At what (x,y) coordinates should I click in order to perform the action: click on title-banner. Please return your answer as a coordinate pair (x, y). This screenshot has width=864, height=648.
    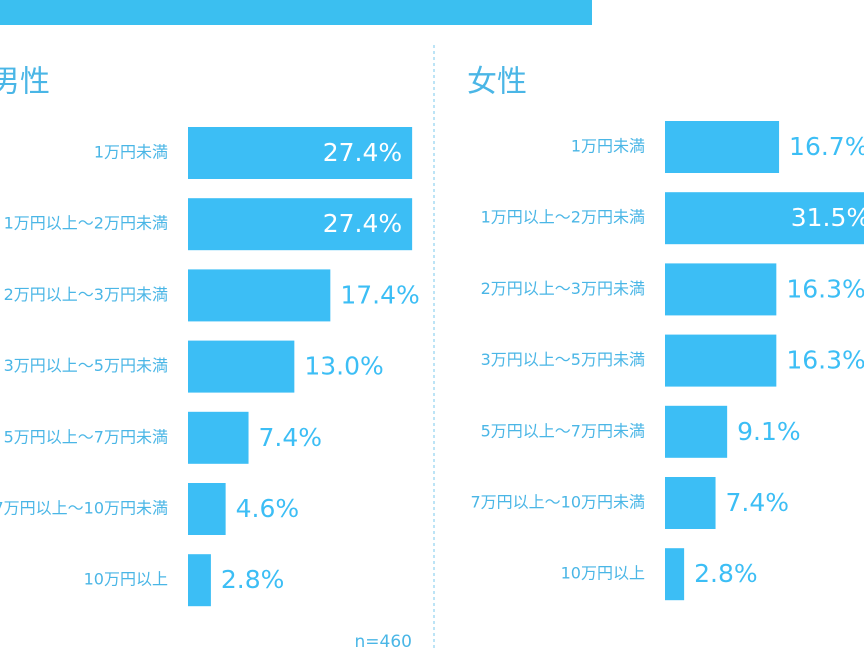
    Looking at the image, I should click on (296, 12).